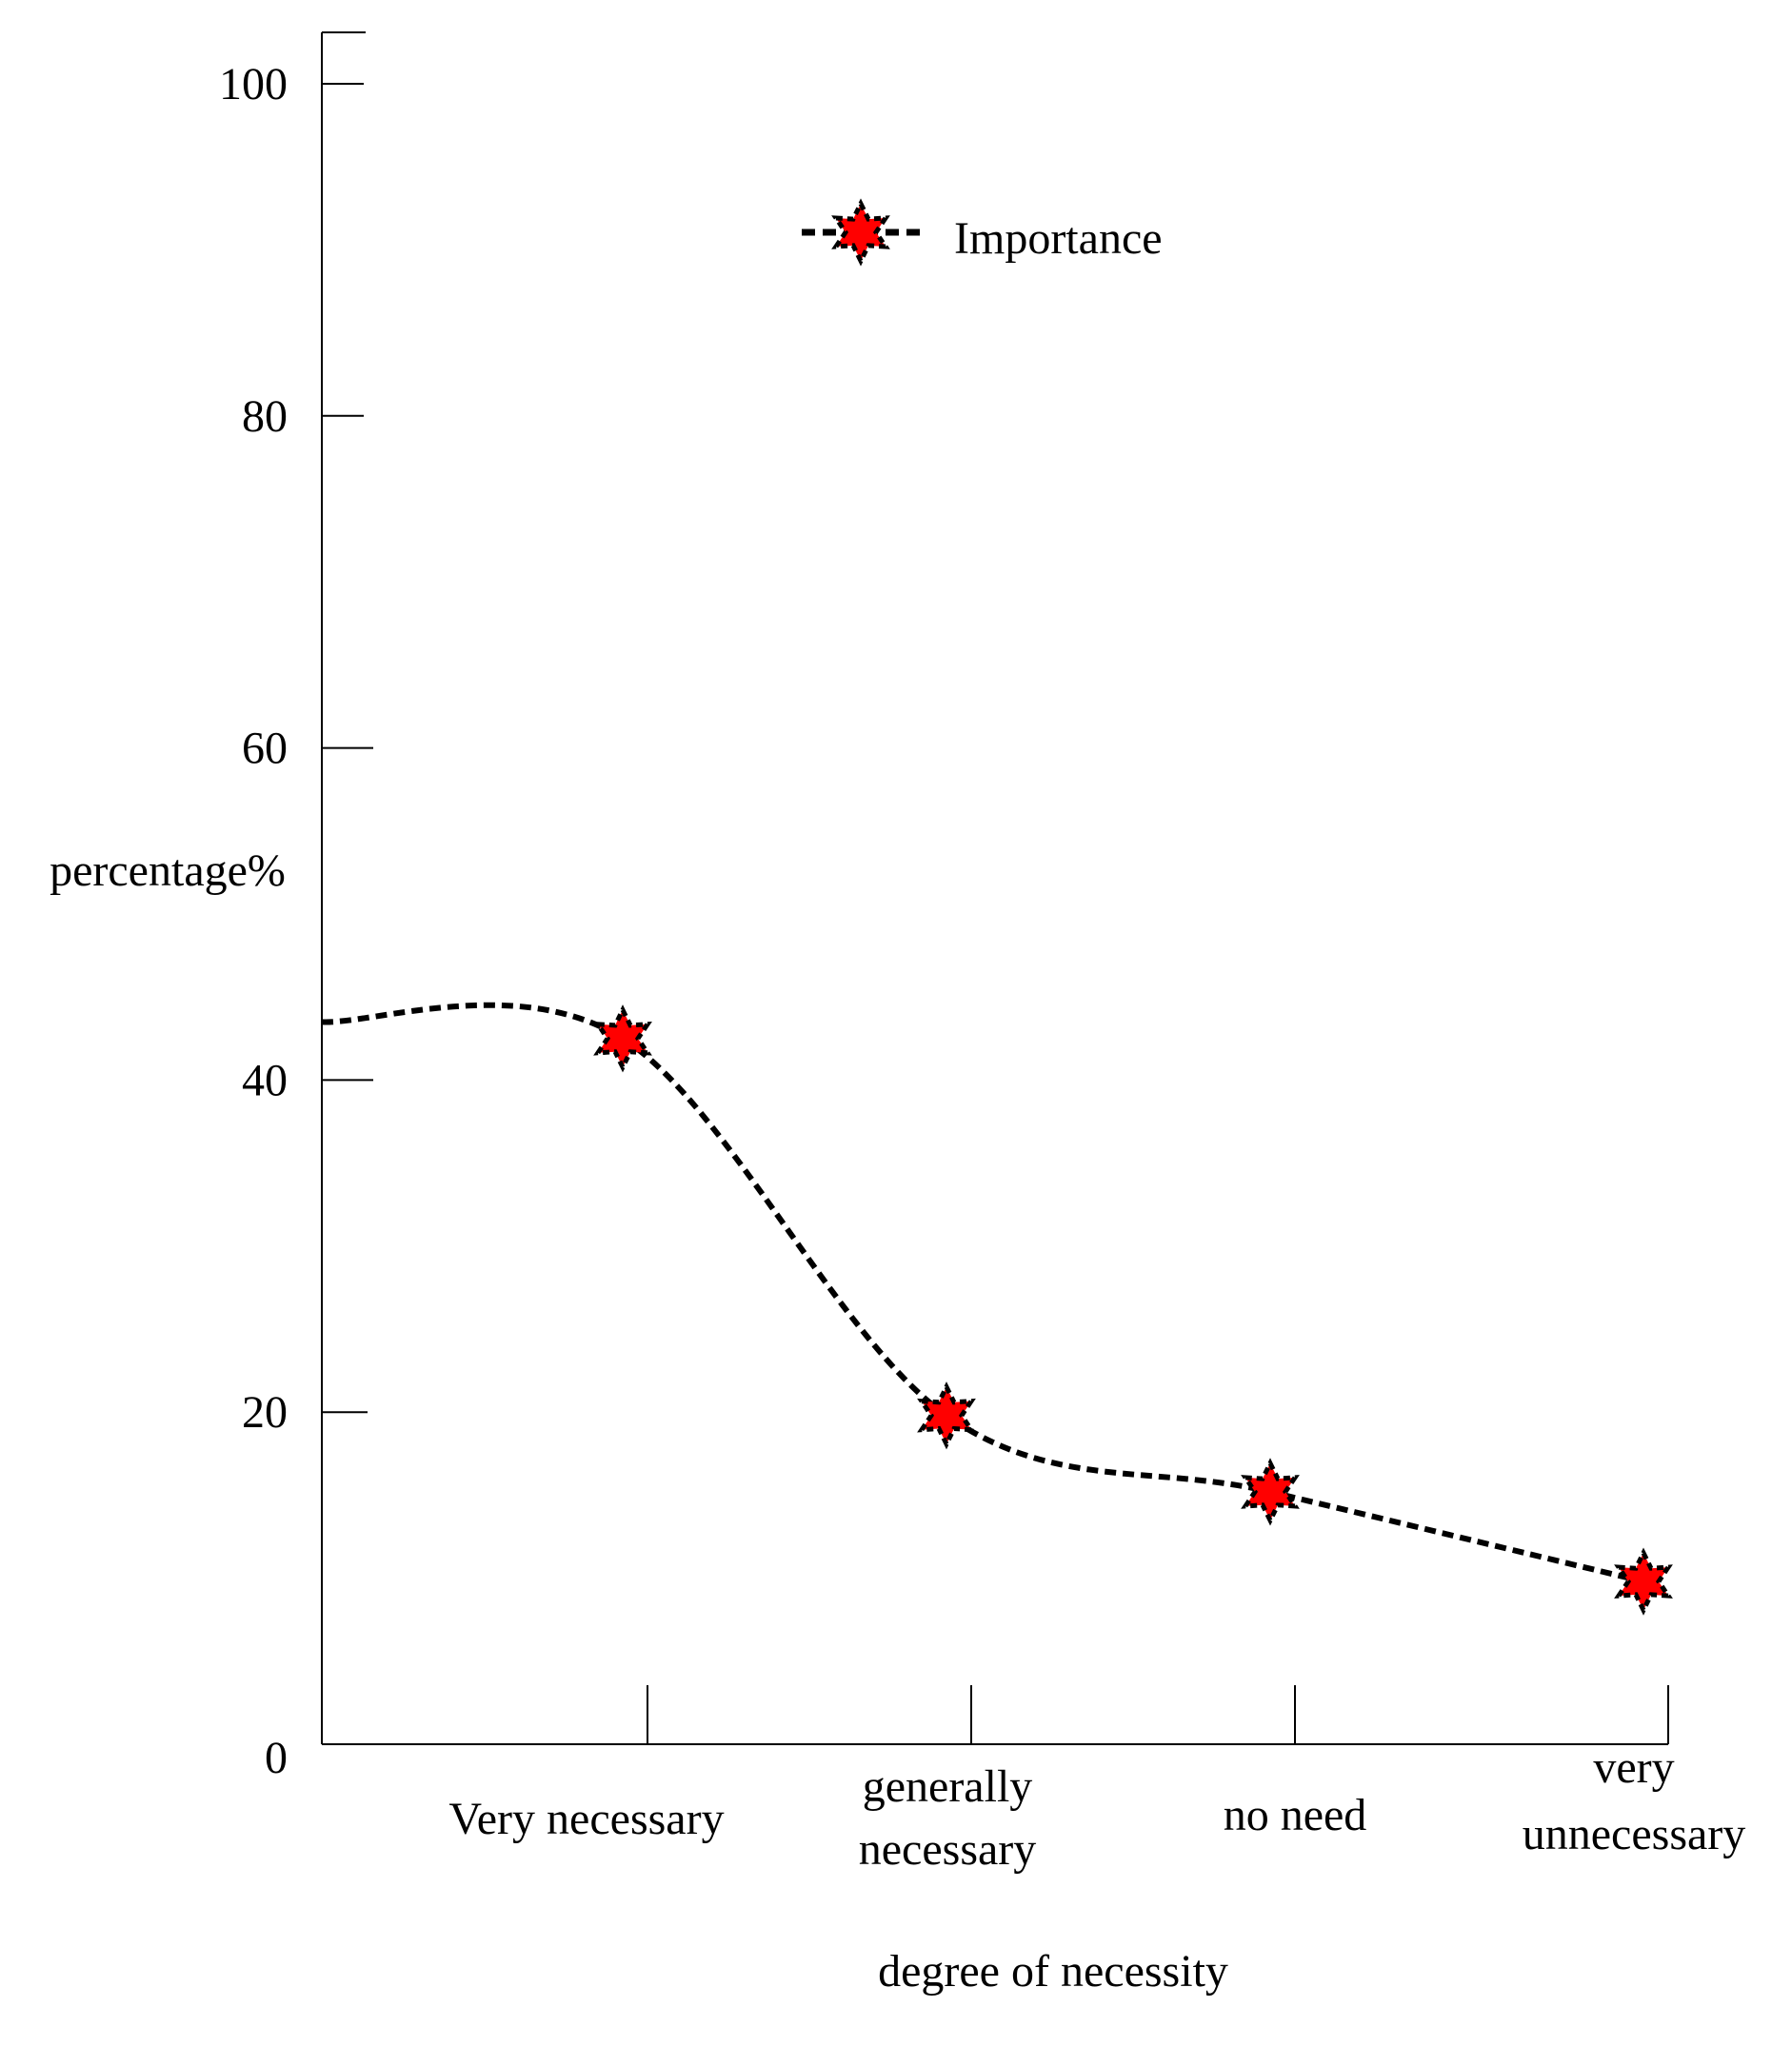  What do you see at coordinates (860, 232) in the screenshot?
I see `legend-star-marker` at bounding box center [860, 232].